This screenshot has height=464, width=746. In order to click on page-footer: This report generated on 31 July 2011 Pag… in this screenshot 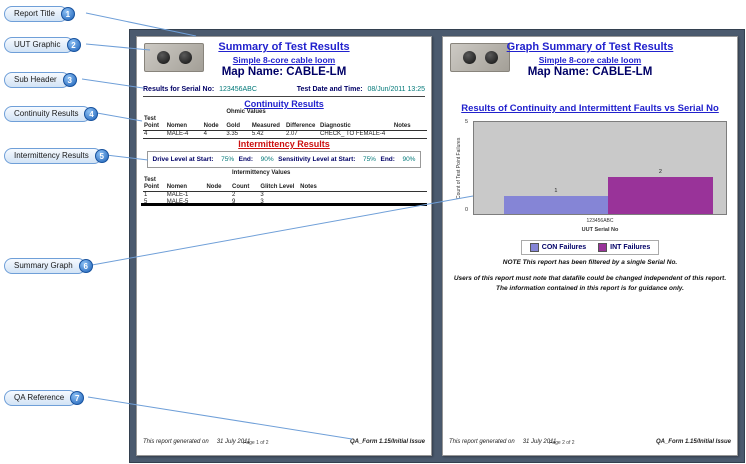, I will do `click(284, 445)`.